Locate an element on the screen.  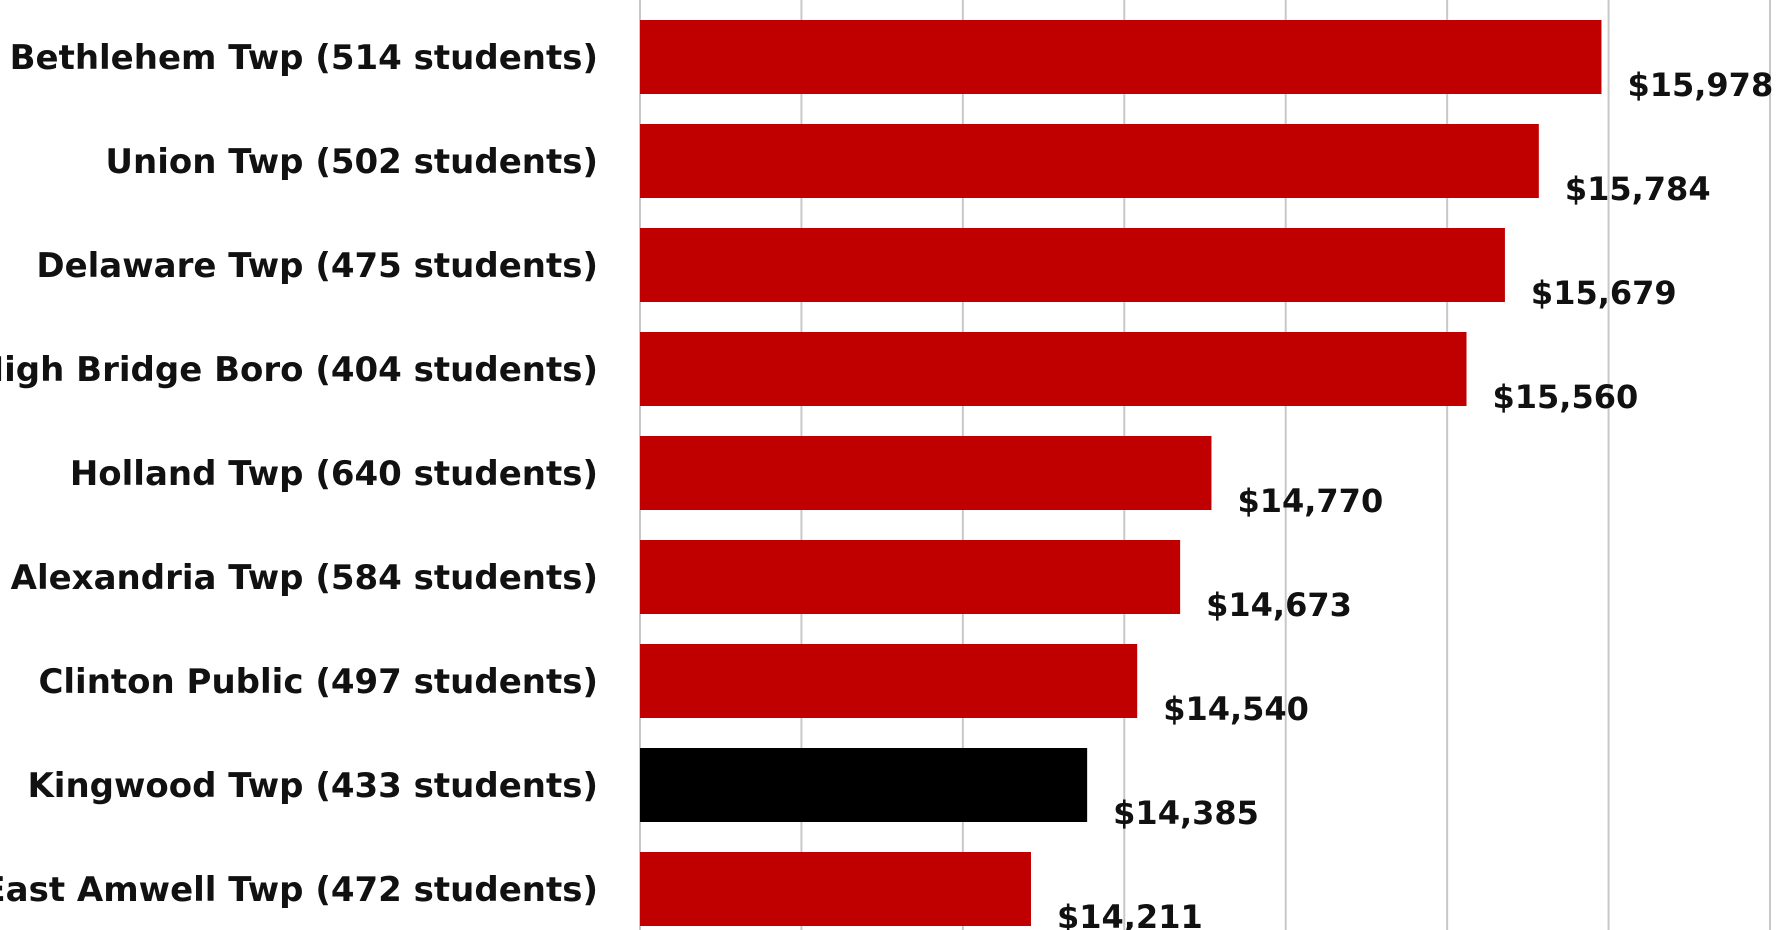
value-label: $14,770 is located at coordinates (1310, 501).